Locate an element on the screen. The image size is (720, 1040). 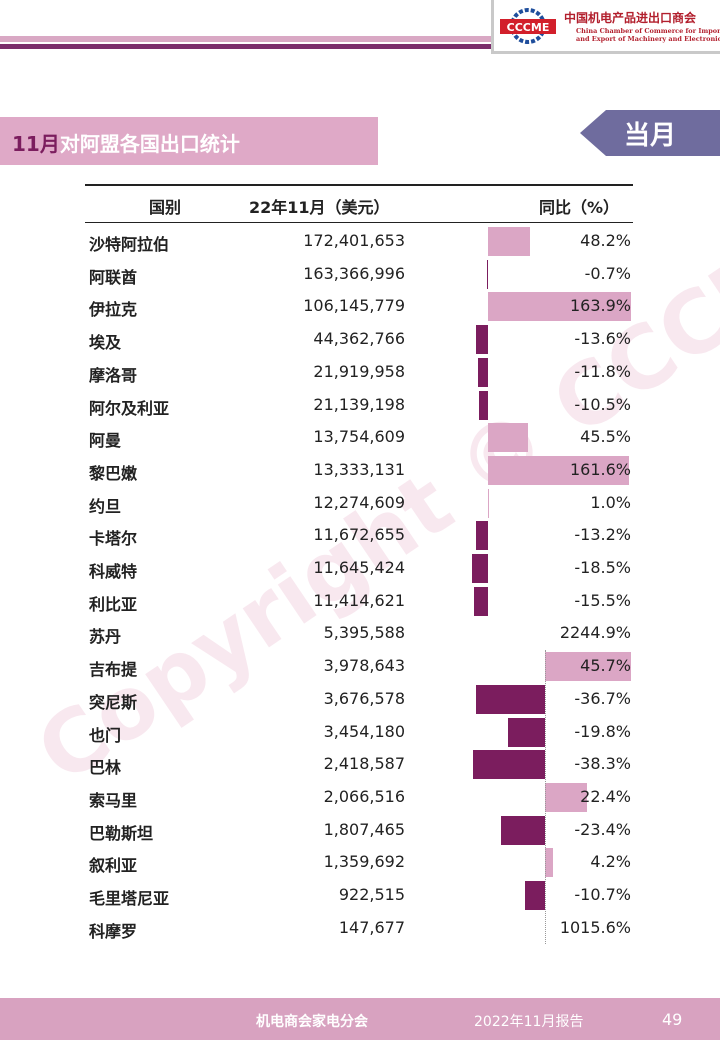
export-value: 44,362,766 is located at coordinates (359, 339).